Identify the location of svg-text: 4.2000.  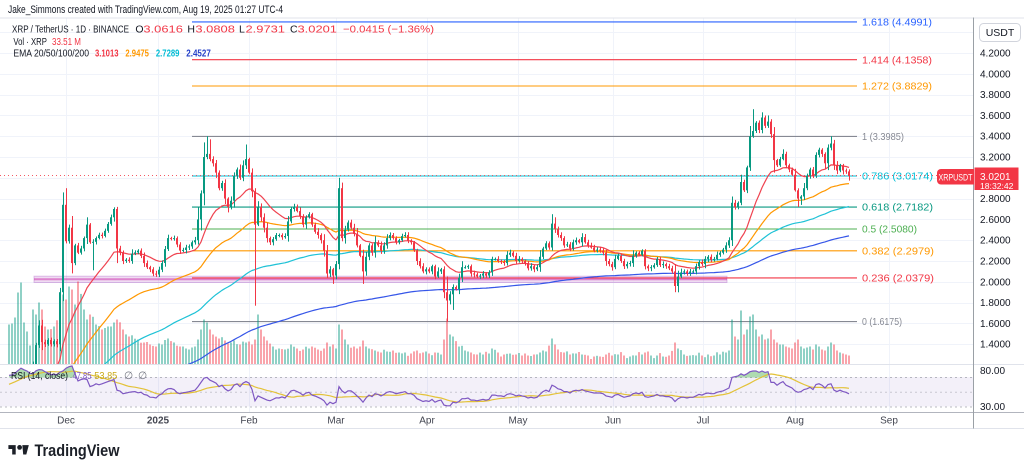
(995, 54).